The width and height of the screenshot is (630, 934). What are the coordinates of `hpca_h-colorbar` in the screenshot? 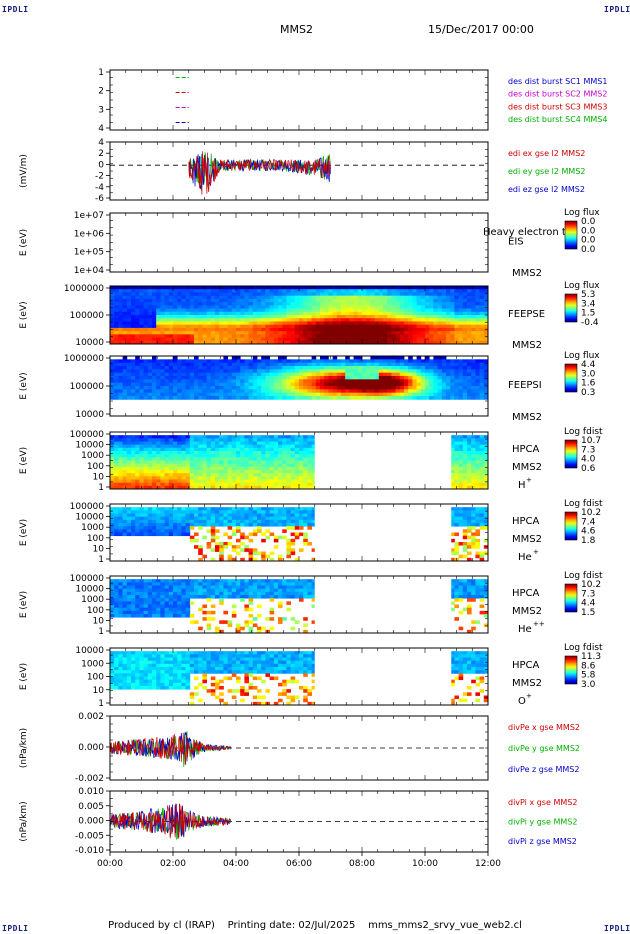 It's located at (571, 454).